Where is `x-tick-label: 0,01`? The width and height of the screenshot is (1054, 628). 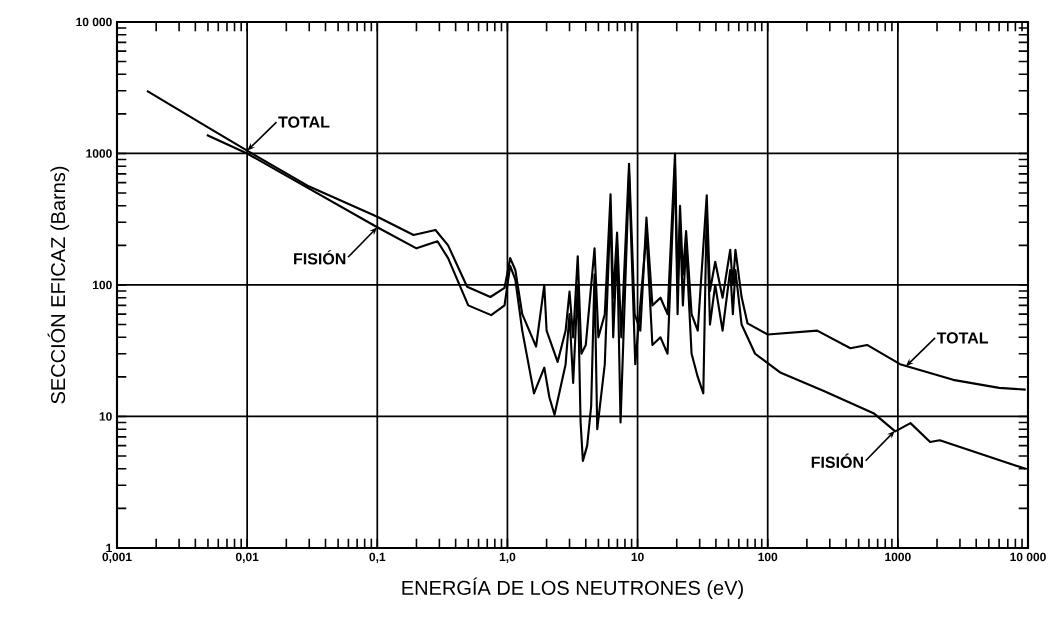 x-tick-label: 0,01 is located at coordinates (247, 557).